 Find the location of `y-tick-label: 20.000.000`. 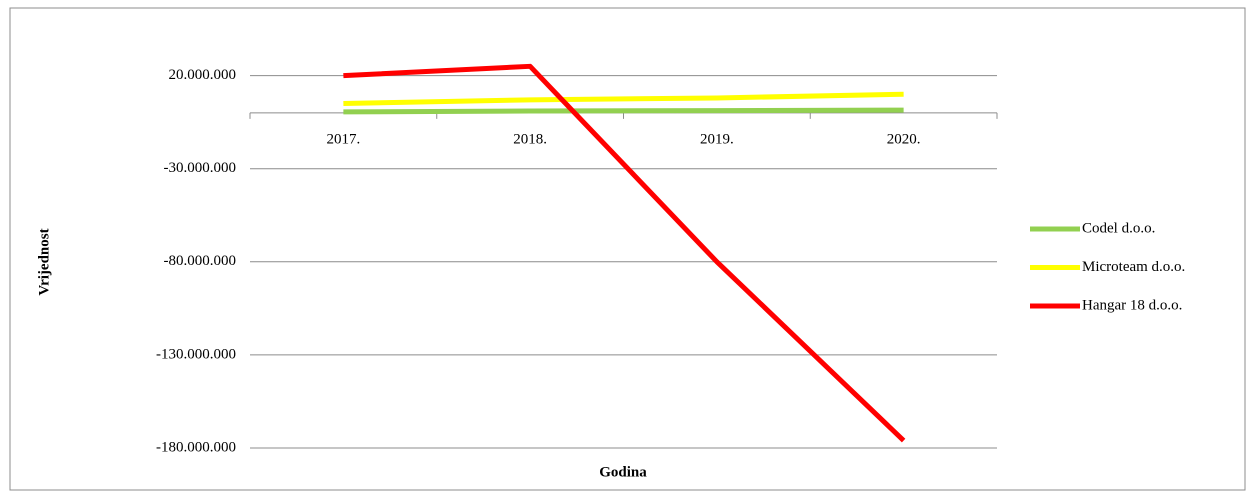

y-tick-label: 20.000.000 is located at coordinates (203, 75).